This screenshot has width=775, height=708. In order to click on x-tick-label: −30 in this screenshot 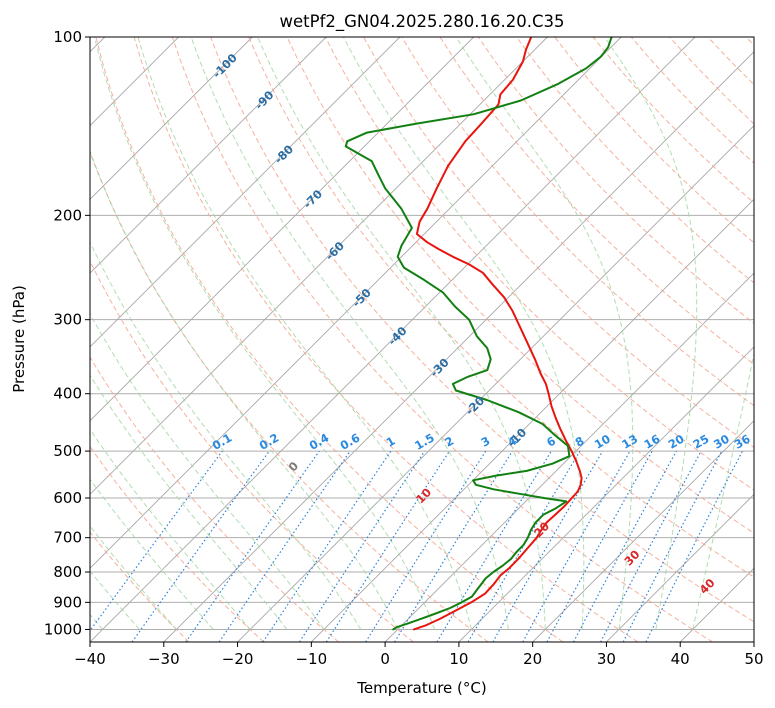, I will do `click(164, 659)`.